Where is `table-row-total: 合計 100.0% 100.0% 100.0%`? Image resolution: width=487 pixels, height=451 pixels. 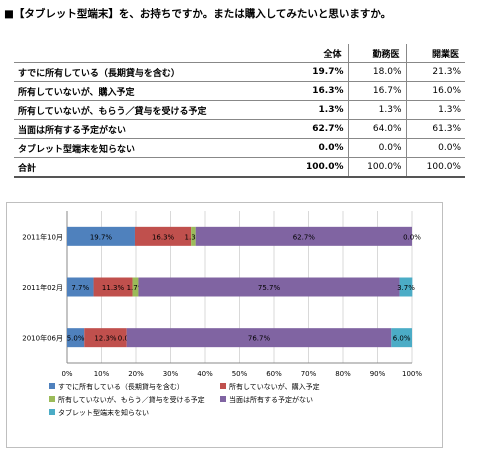 table-row-total: 合計 100.0% 100.0% 100.0% is located at coordinates (239, 167).